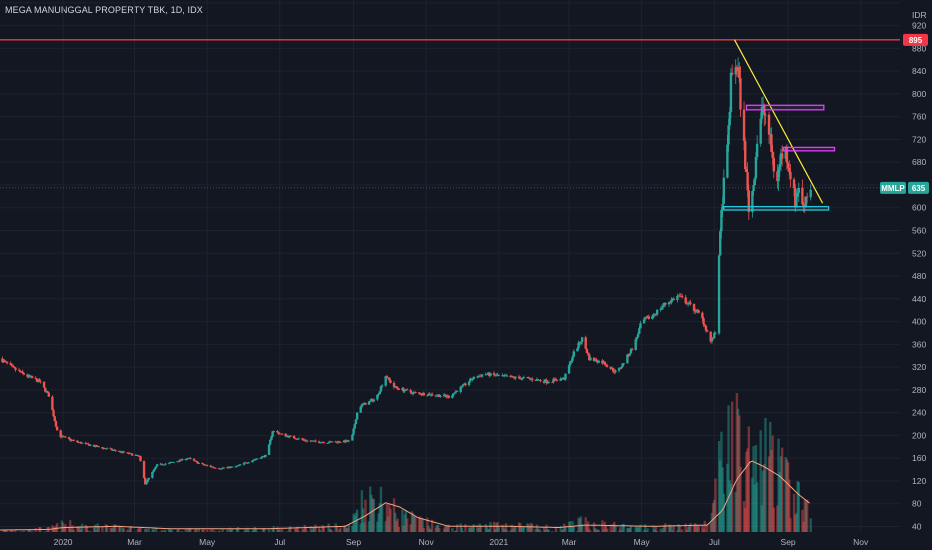 This screenshot has height=550, width=932. What do you see at coordinates (919, 458) in the screenshot?
I see `price-tick-label: 160` at bounding box center [919, 458].